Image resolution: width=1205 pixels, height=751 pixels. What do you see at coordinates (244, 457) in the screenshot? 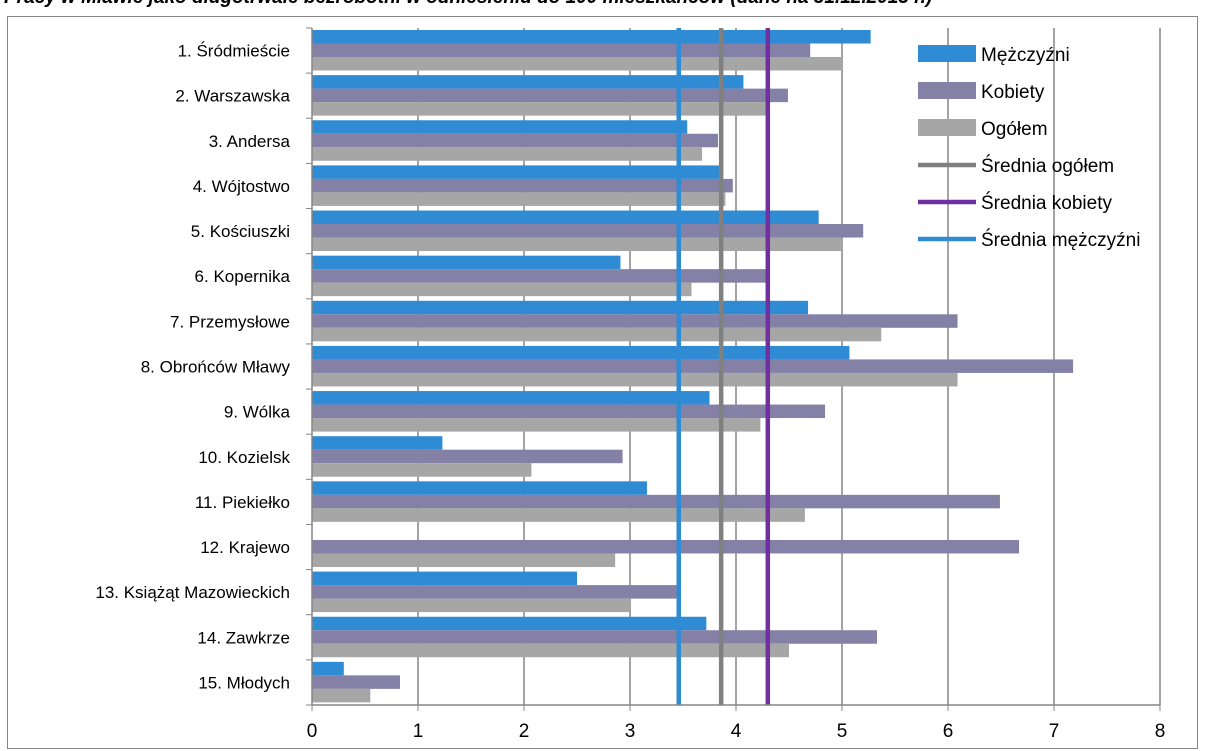
I see `category-label: 10. Kozielsk` at bounding box center [244, 457].